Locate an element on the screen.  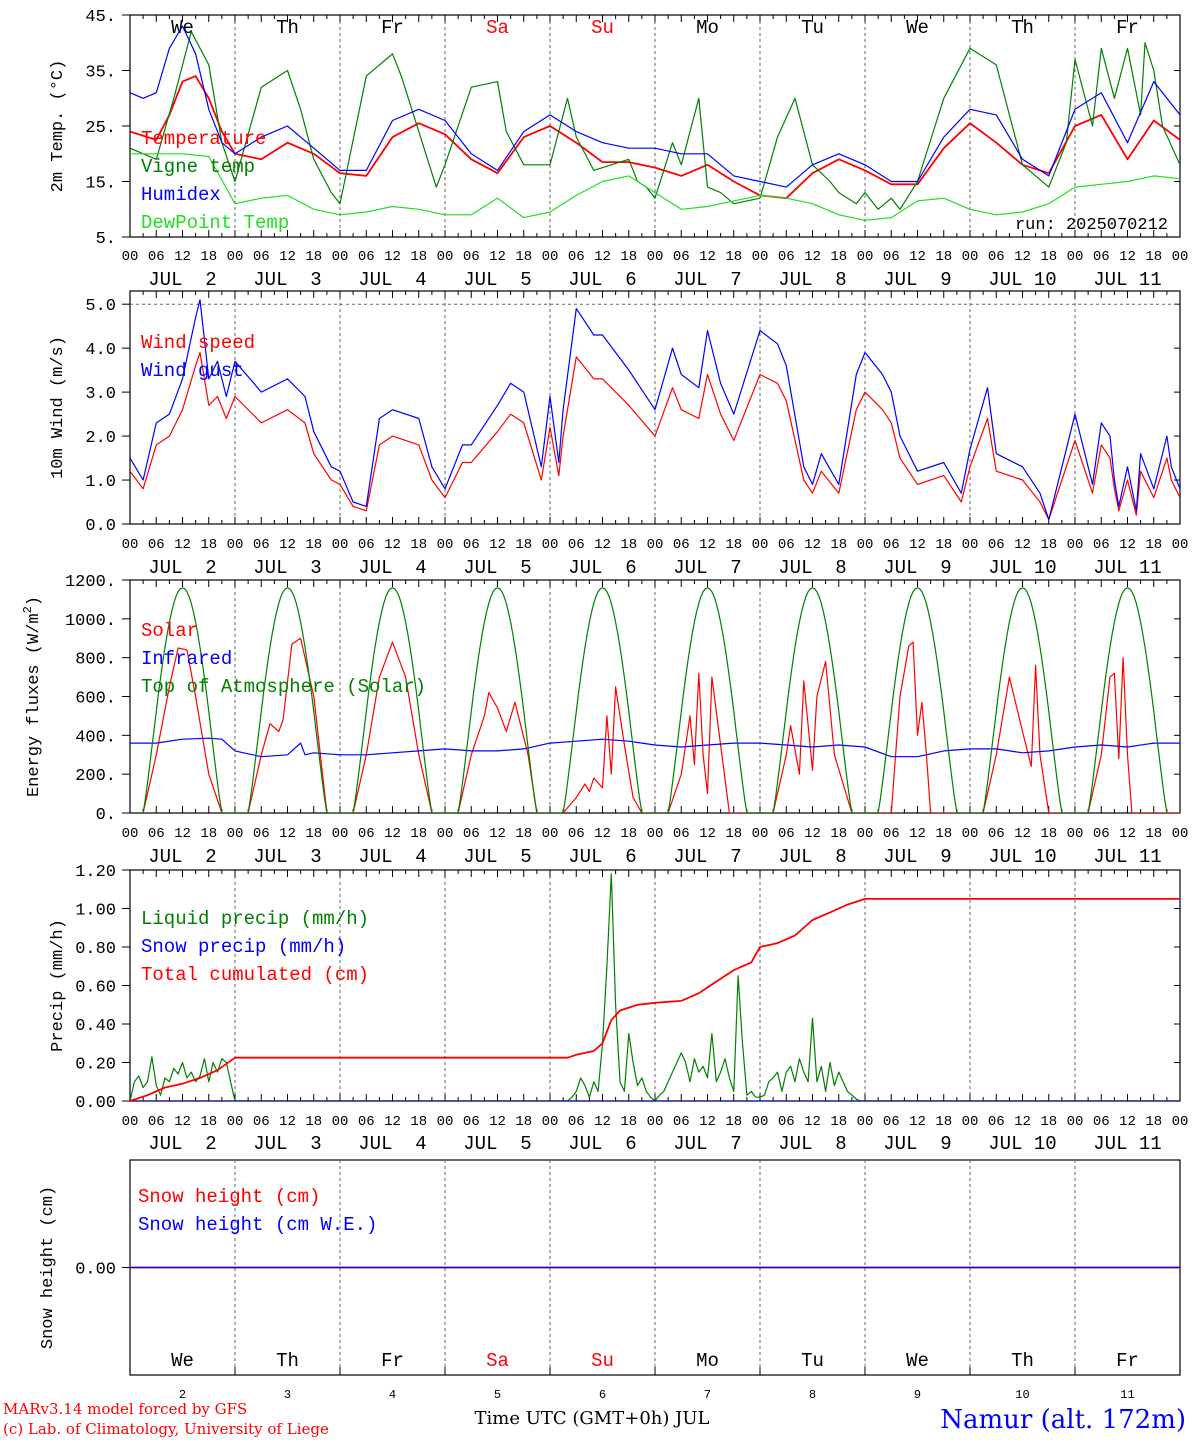
day-number-label: 9 is located at coordinates (917, 1395).